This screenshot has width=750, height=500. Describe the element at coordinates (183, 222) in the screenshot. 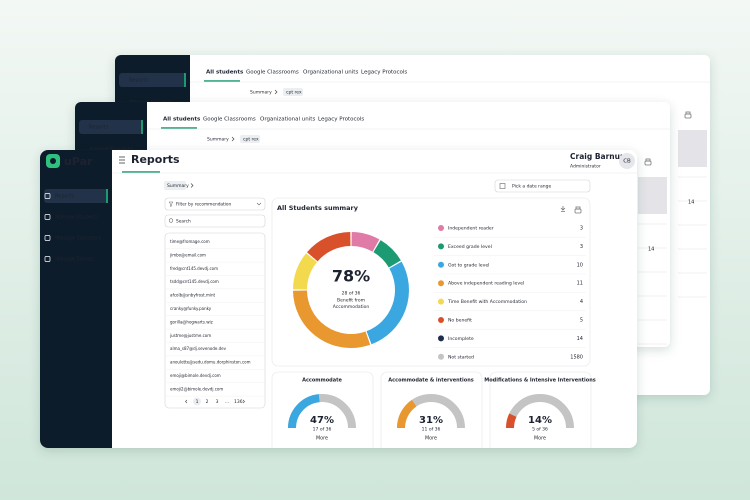

I see `search-placeholder: Search` at that location.